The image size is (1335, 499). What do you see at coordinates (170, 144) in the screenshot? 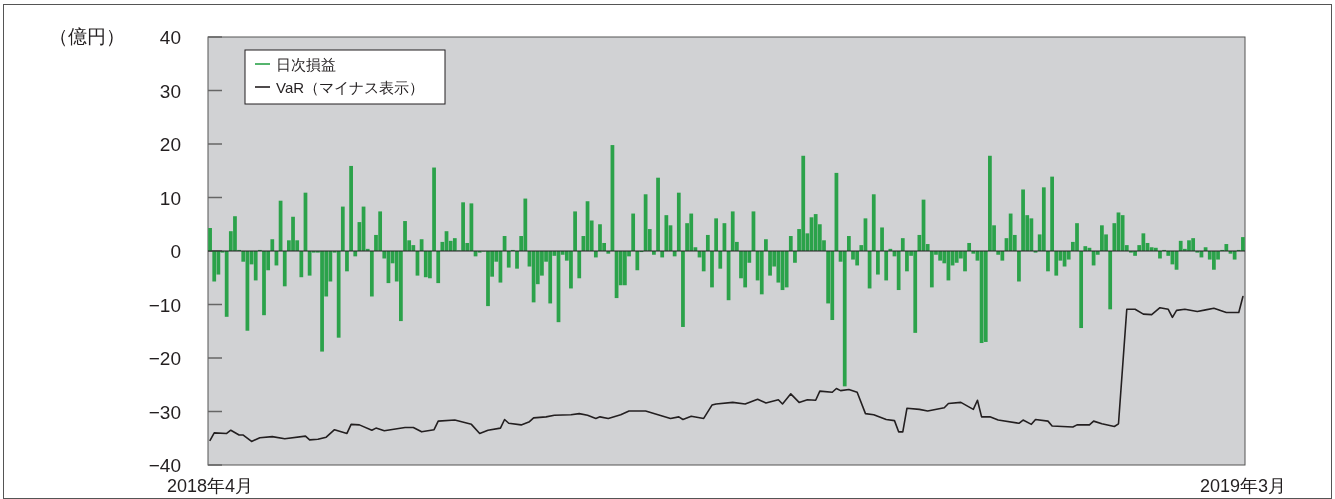
I see `y-tick-label: 20` at bounding box center [170, 144].